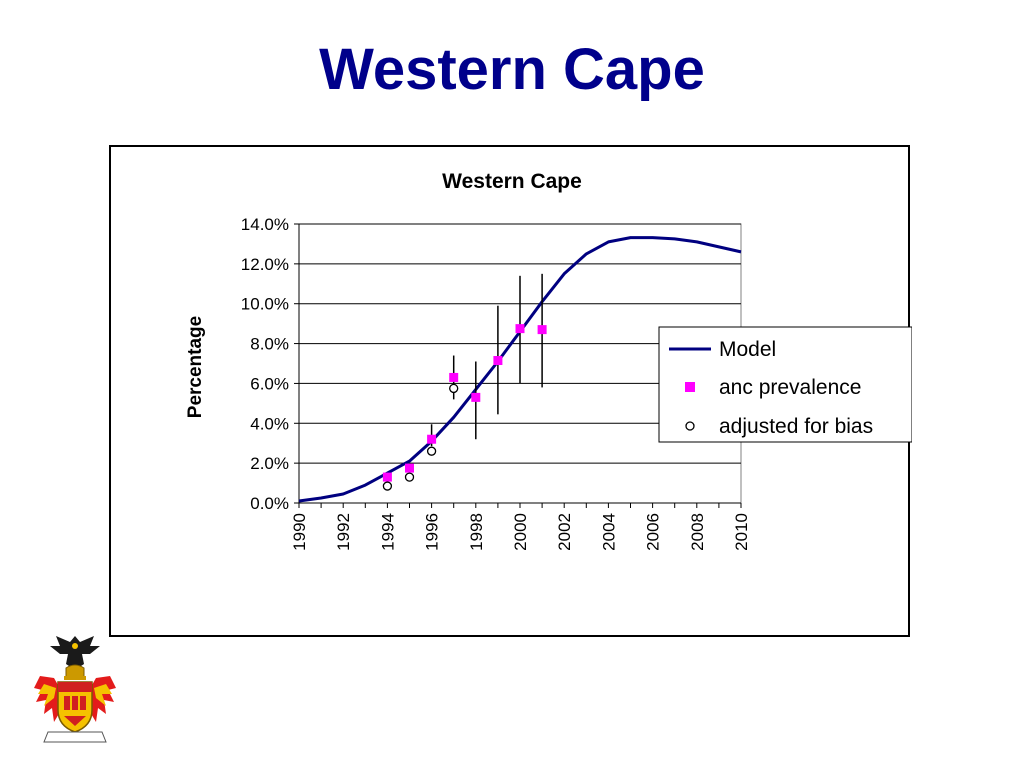  Describe the element at coordinates (269, 344) in the screenshot. I see `y-tick-label: 8.0%` at that location.